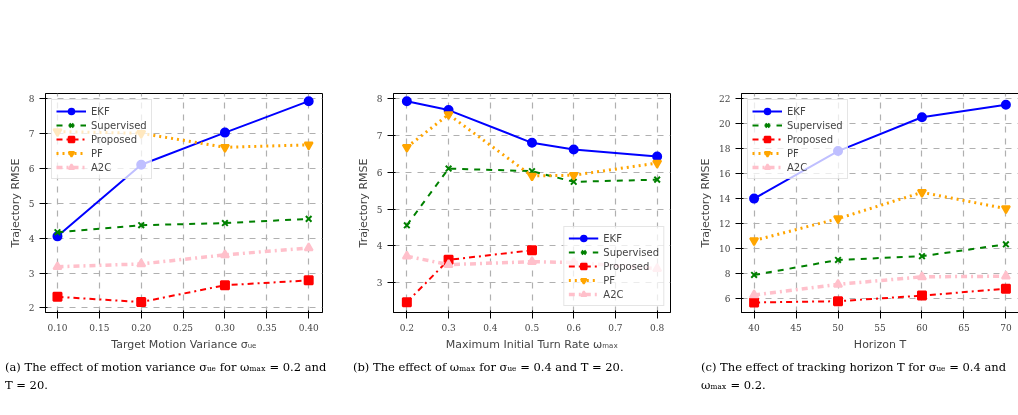 The height and width of the screenshot is (415, 1018). Describe the element at coordinates (267, 327) in the screenshot. I see `x-tick-label: 0.35` at that location.